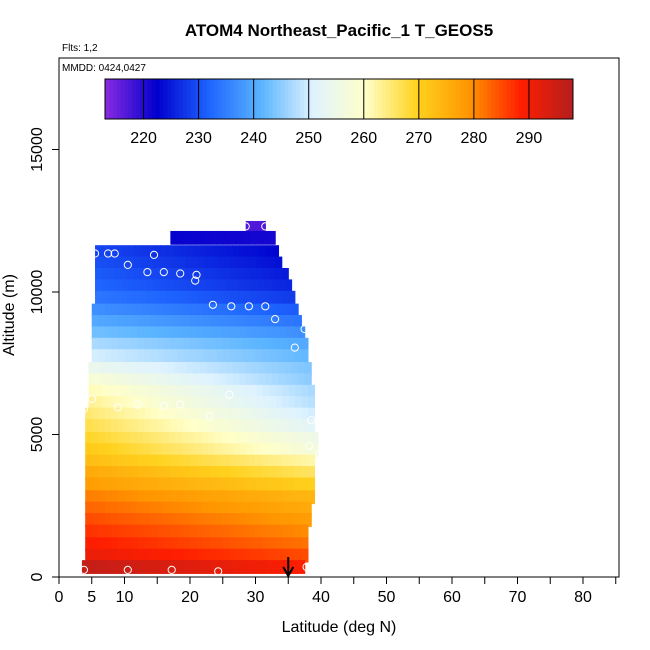  What do you see at coordinates (91, 597) in the screenshot?
I see `x-tick-label: 5` at bounding box center [91, 597].